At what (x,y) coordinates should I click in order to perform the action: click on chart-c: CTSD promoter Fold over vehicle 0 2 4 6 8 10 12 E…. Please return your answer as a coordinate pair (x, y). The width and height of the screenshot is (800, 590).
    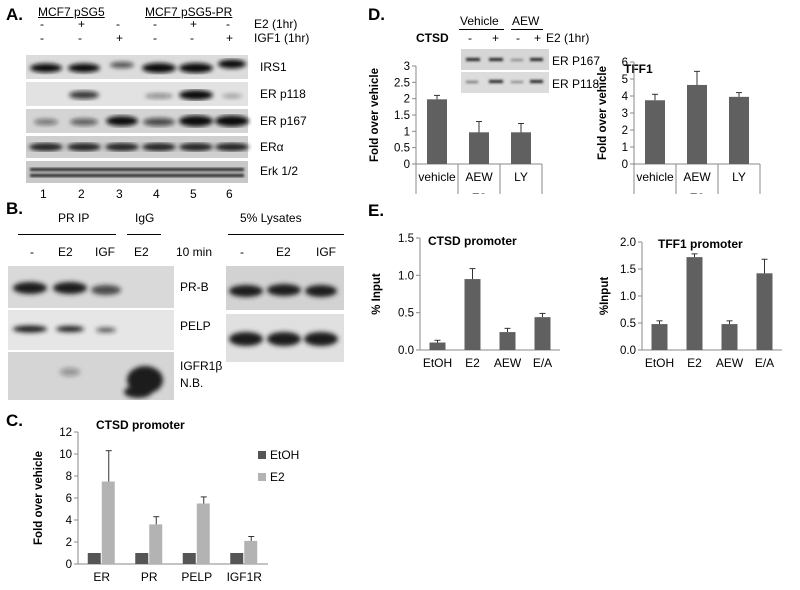
    Looking at the image, I should click on (166, 501).